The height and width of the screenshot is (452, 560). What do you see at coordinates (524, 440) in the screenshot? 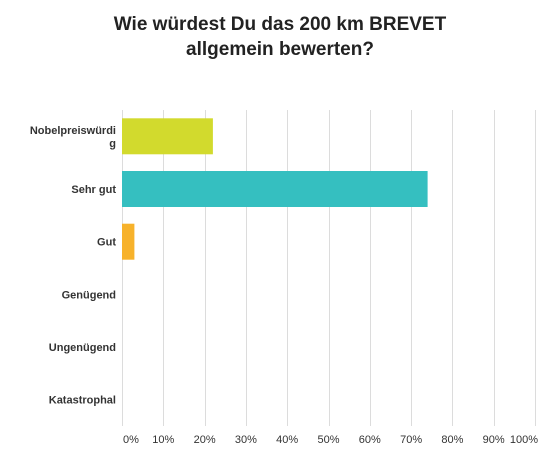
I see `tick-label-10: 100%` at bounding box center [524, 440].